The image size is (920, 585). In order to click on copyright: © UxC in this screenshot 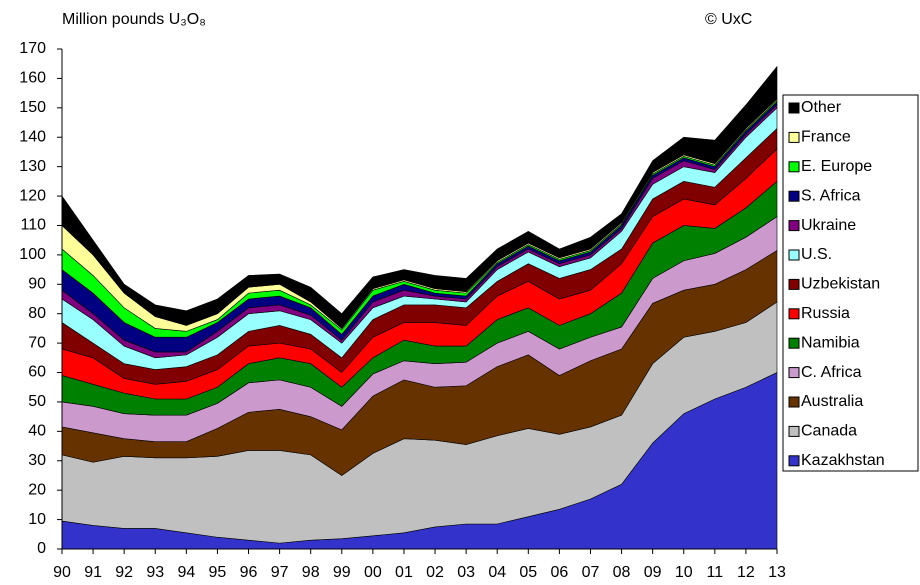, I will do `click(728, 19)`.